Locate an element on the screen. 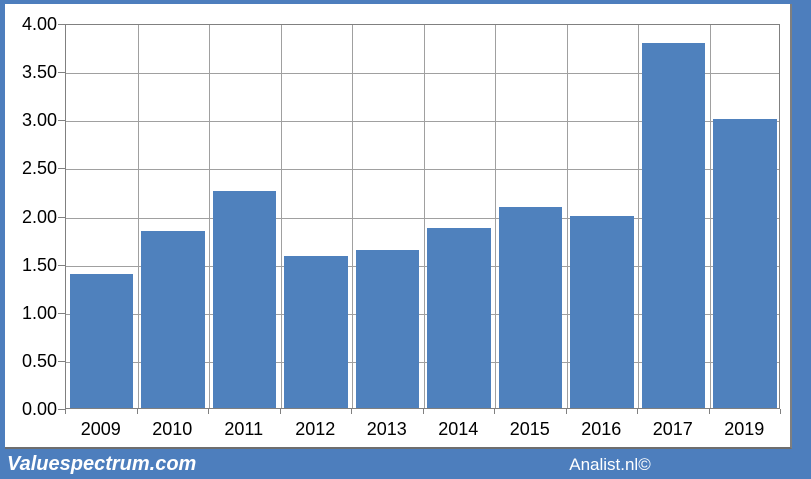  x-tick-label: 2013 is located at coordinates (386, 429).